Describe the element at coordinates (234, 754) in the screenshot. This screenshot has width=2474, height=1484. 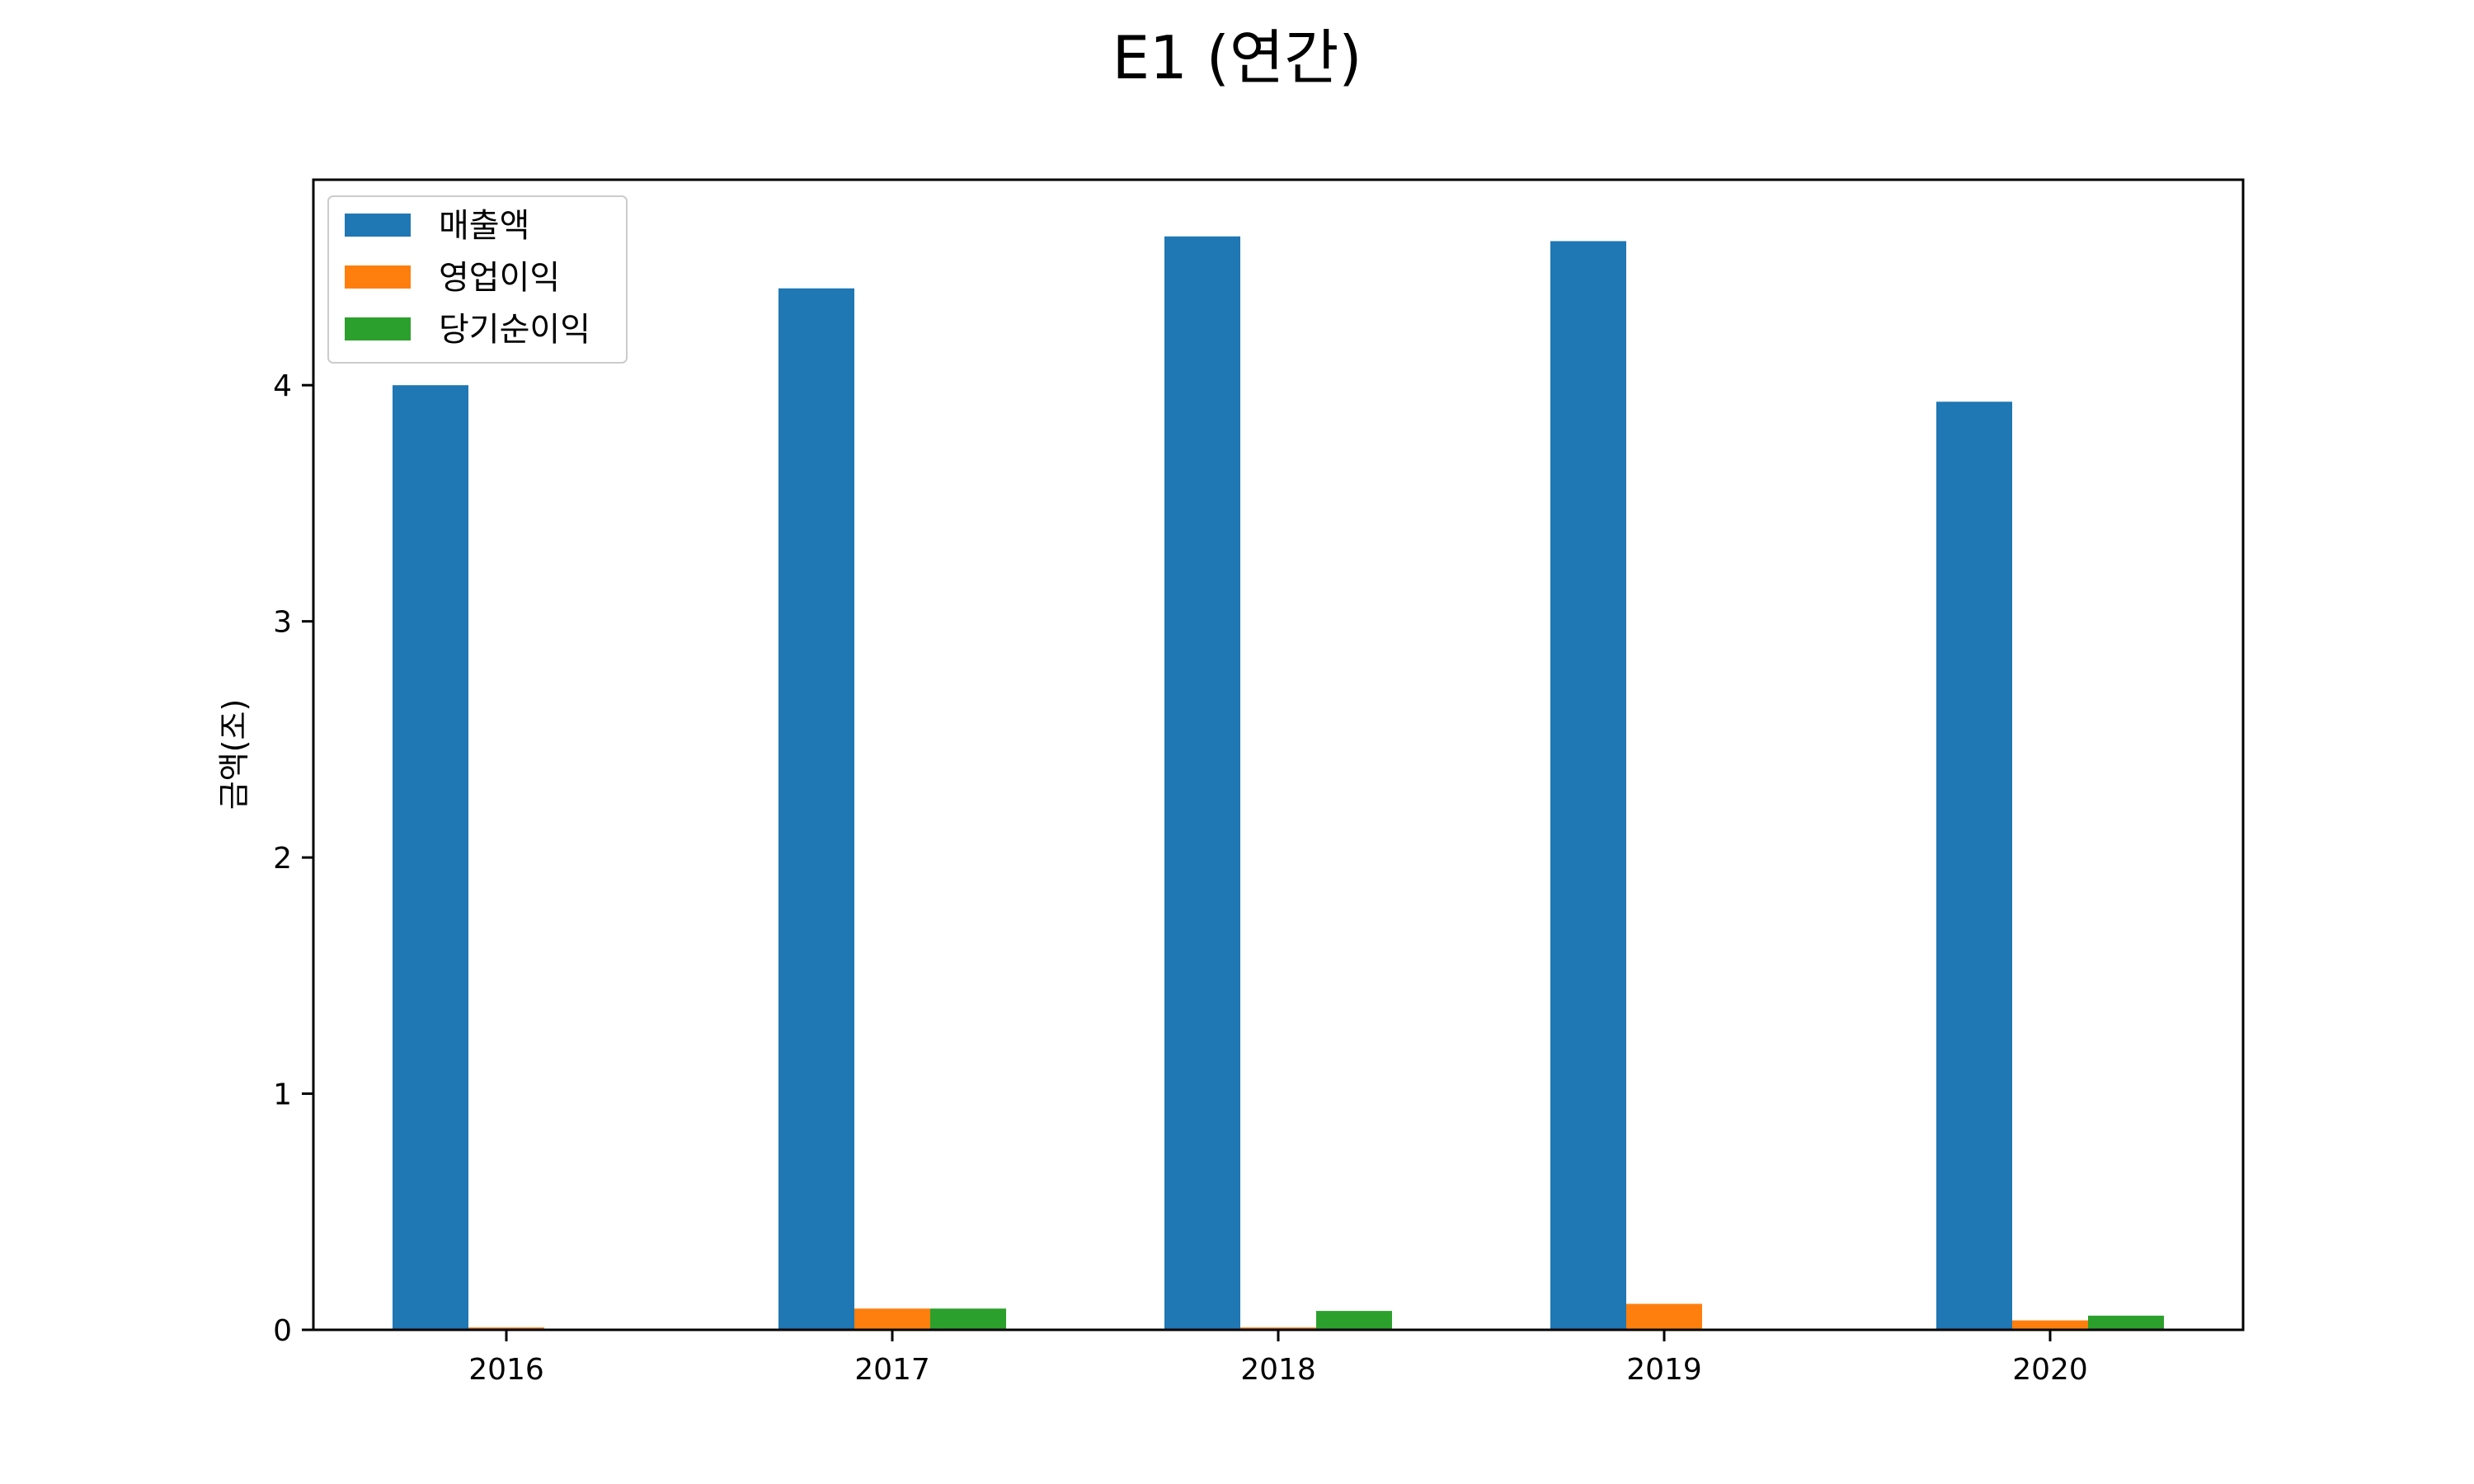
I see `y-axis-label: 금액(조)` at that location.